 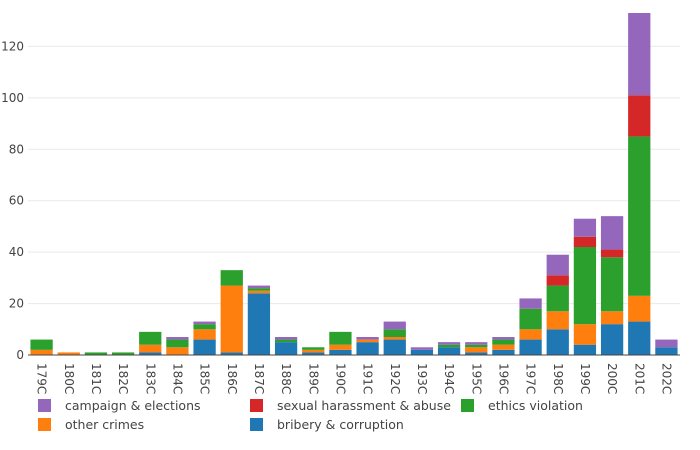 What do you see at coordinates (259, 378) in the screenshot?
I see `x-tick-label: 187C` at bounding box center [259, 378].